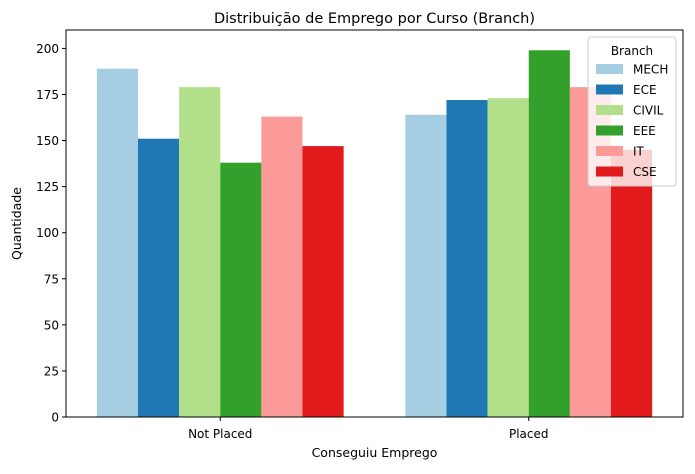 Image resolution: width=695 pixels, height=474 pixels. Describe the element at coordinates (47, 187) in the screenshot. I see `y-tick-label: 125` at that location.